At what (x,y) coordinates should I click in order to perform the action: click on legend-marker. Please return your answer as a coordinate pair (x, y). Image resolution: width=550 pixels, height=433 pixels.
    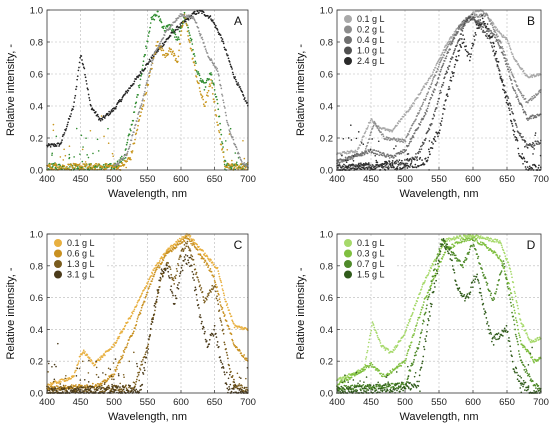
    Looking at the image, I should click on (348, 61).